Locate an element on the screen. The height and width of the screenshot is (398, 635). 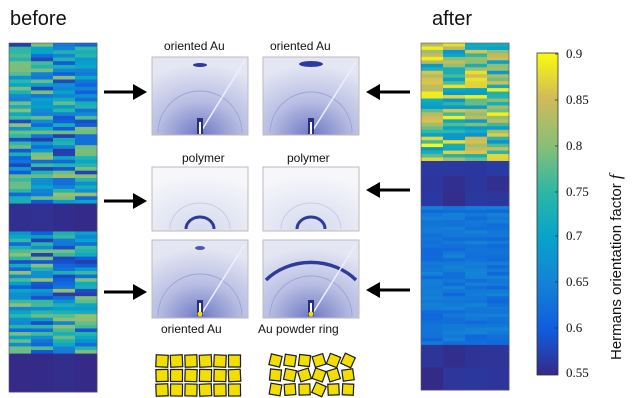
after-orientation-map is located at coordinates (465, 216).